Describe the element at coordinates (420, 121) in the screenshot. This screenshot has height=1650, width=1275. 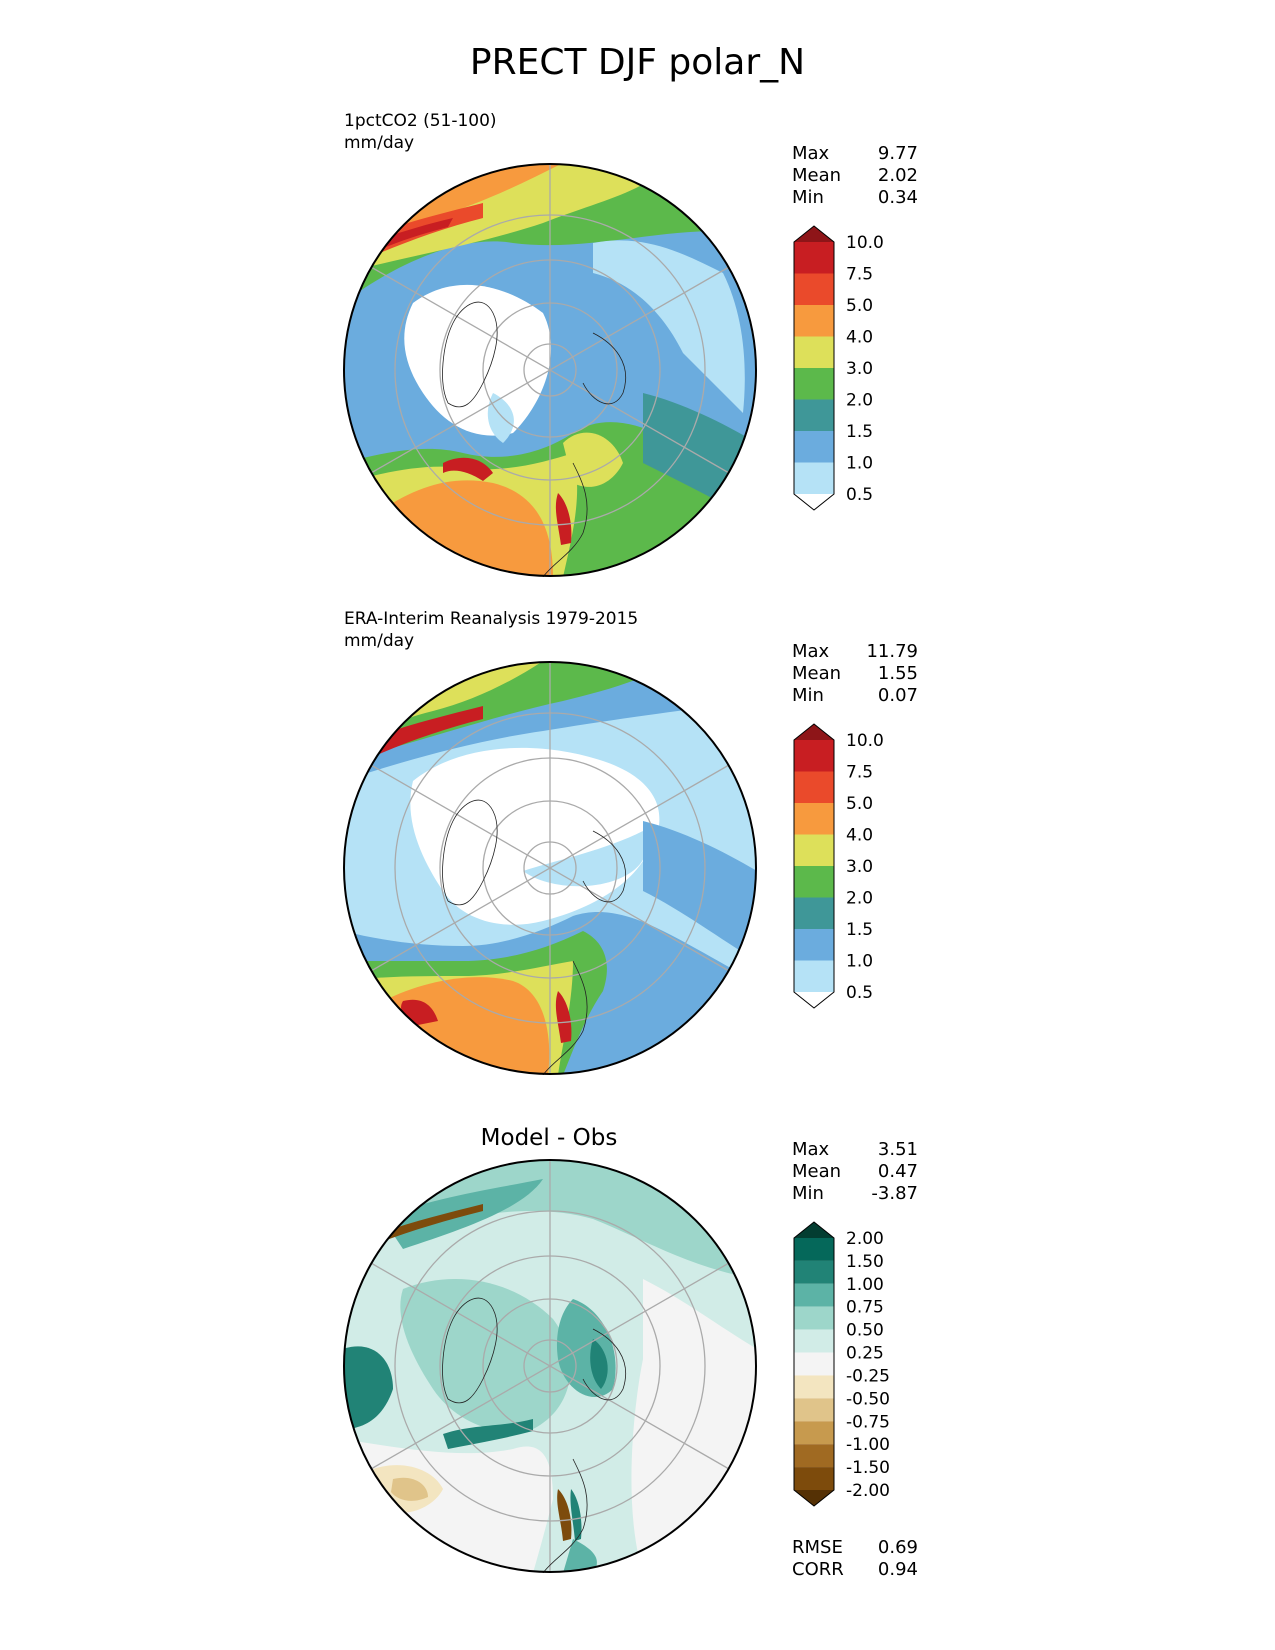
I see `panel1-label: 1pctCO2 (51-100)` at that location.